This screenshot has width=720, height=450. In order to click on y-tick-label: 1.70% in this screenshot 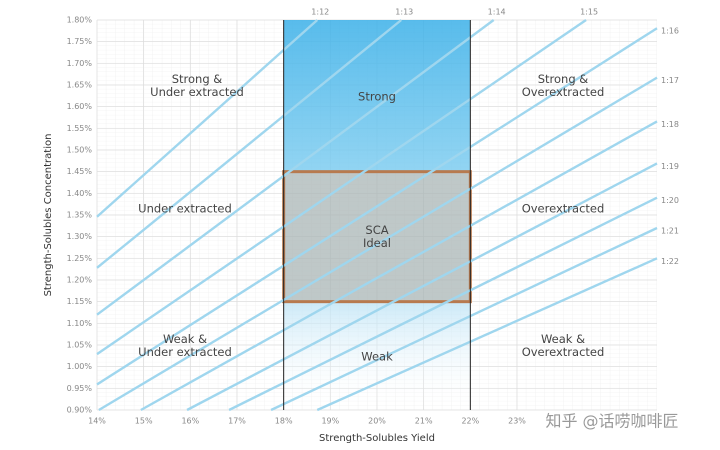, I will do `click(80, 63)`.